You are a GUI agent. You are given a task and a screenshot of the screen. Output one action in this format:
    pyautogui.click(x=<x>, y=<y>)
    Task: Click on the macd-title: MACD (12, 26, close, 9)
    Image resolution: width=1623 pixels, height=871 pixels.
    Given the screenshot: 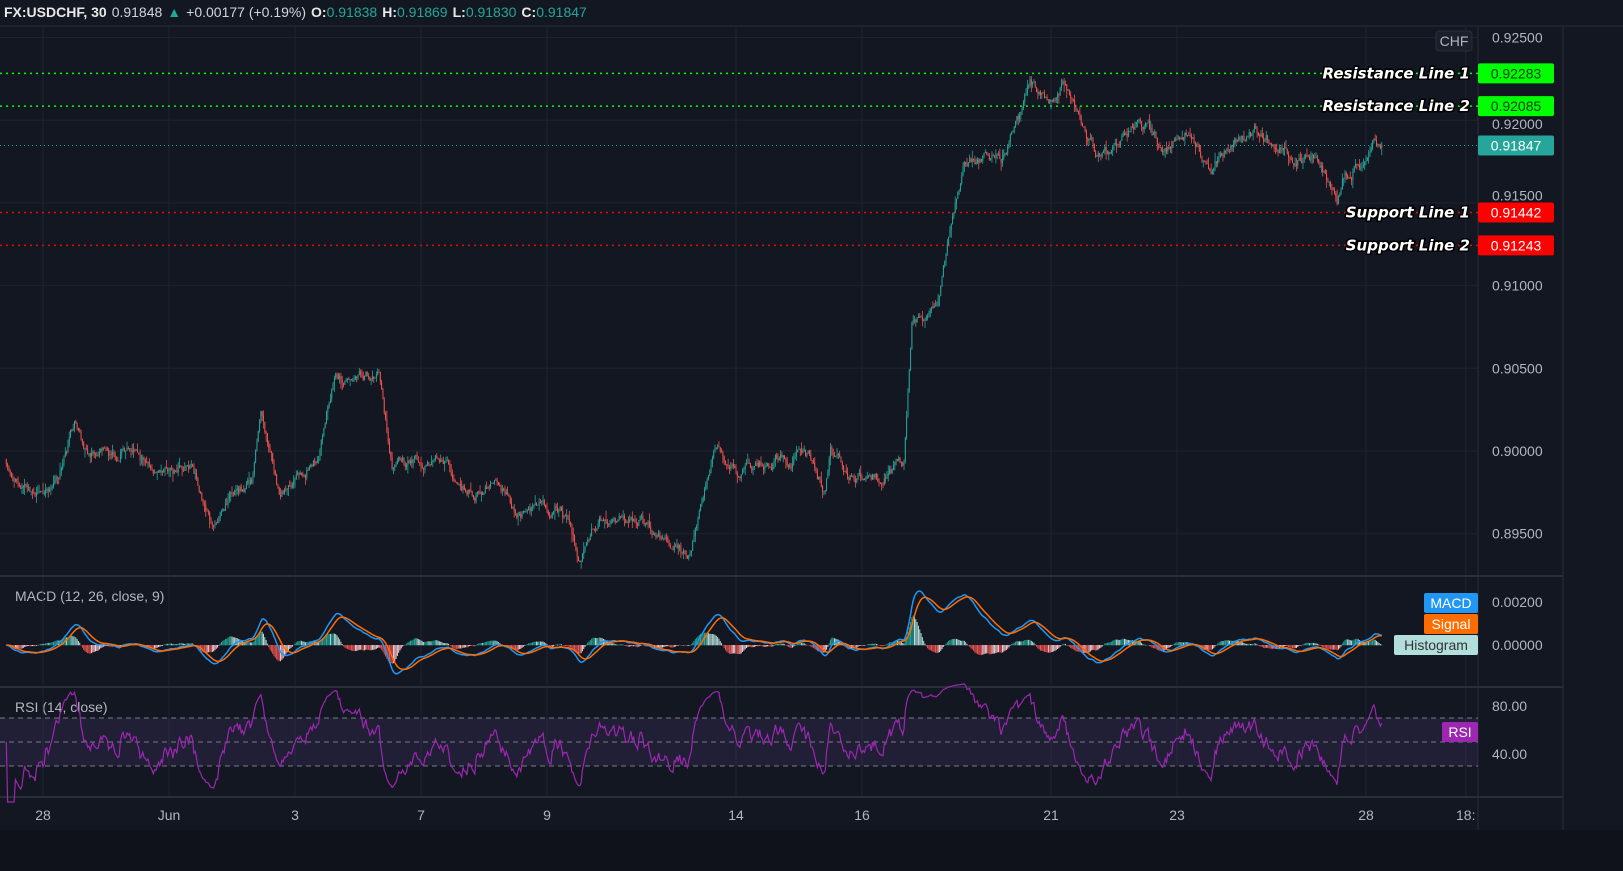 What is the action you would take?
    pyautogui.click(x=90, y=596)
    